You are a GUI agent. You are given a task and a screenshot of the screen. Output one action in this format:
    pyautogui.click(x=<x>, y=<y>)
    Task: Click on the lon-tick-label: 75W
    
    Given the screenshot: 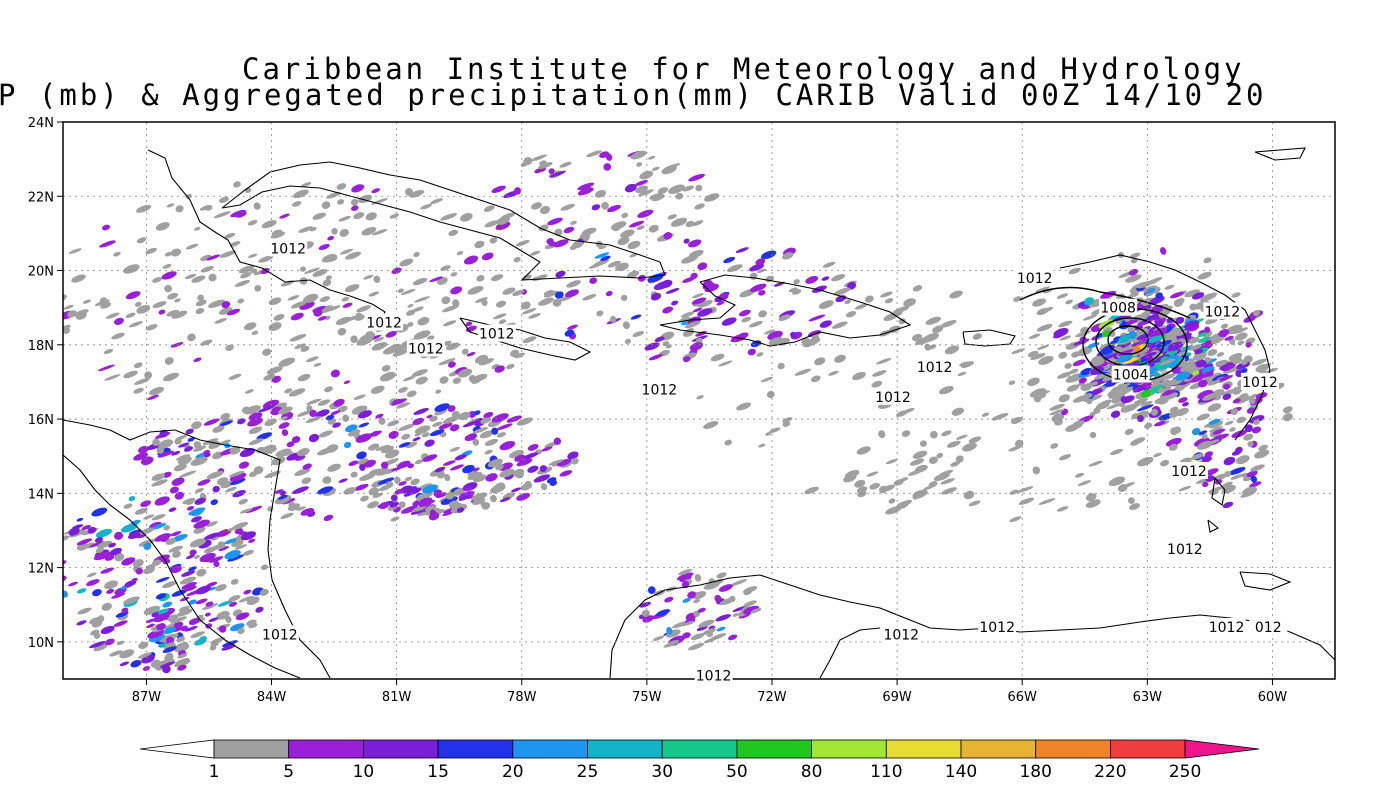 What is the action you would take?
    pyautogui.click(x=647, y=697)
    